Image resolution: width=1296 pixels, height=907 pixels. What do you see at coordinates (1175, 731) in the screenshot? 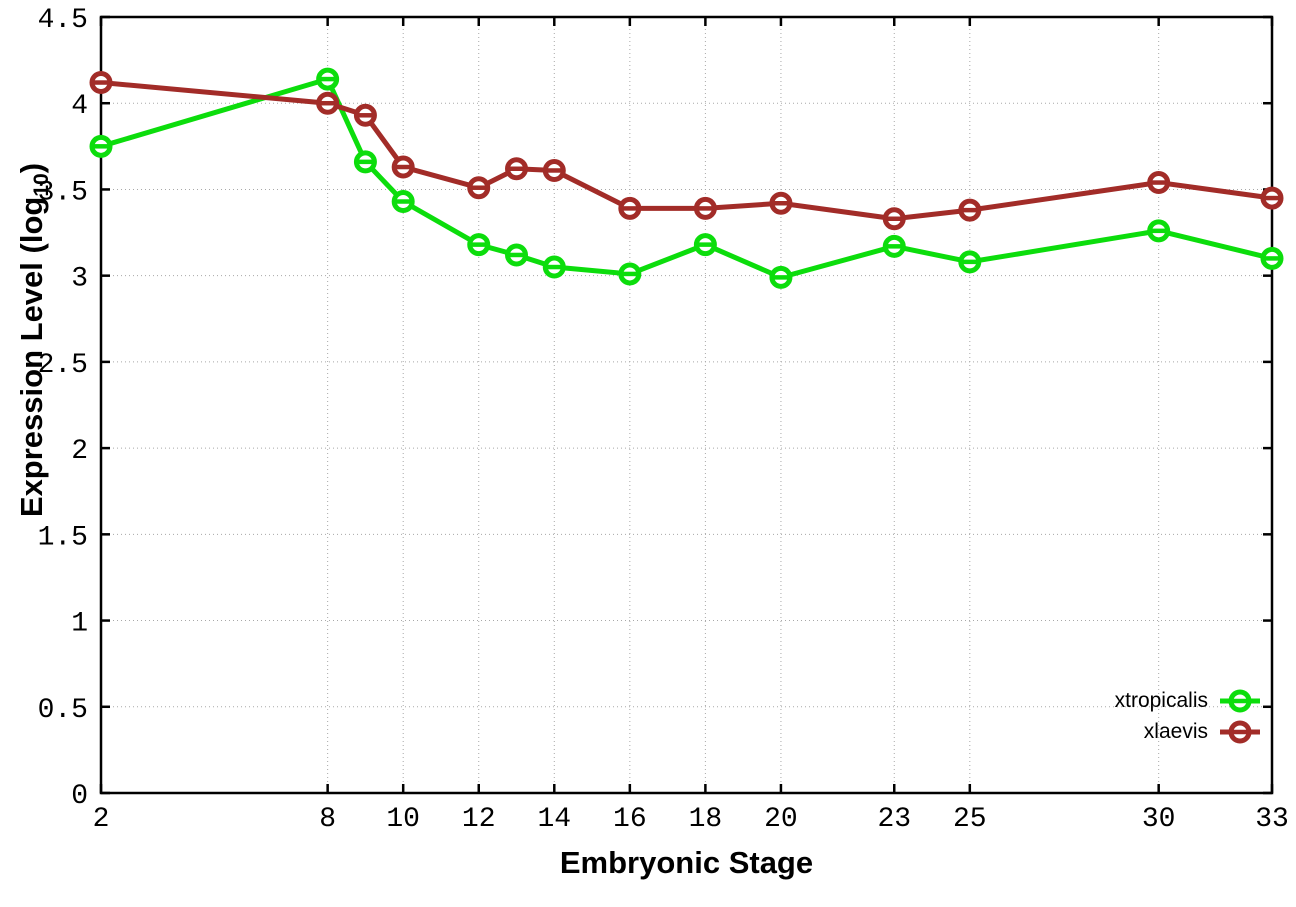
I see `legend-label-xlaevis: xlaevis` at bounding box center [1175, 731].